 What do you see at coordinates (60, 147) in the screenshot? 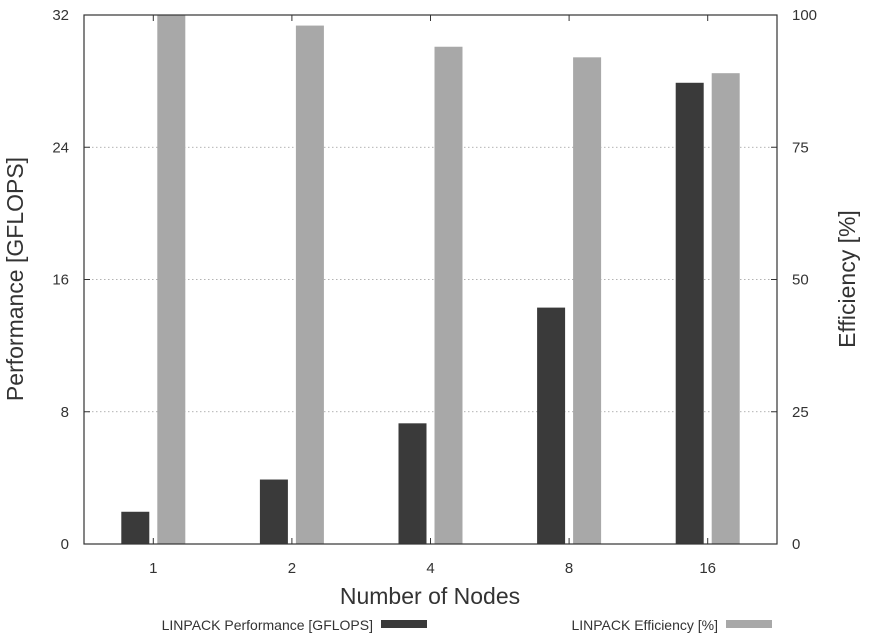
I see `y-tick-label-24: 24` at bounding box center [60, 147].